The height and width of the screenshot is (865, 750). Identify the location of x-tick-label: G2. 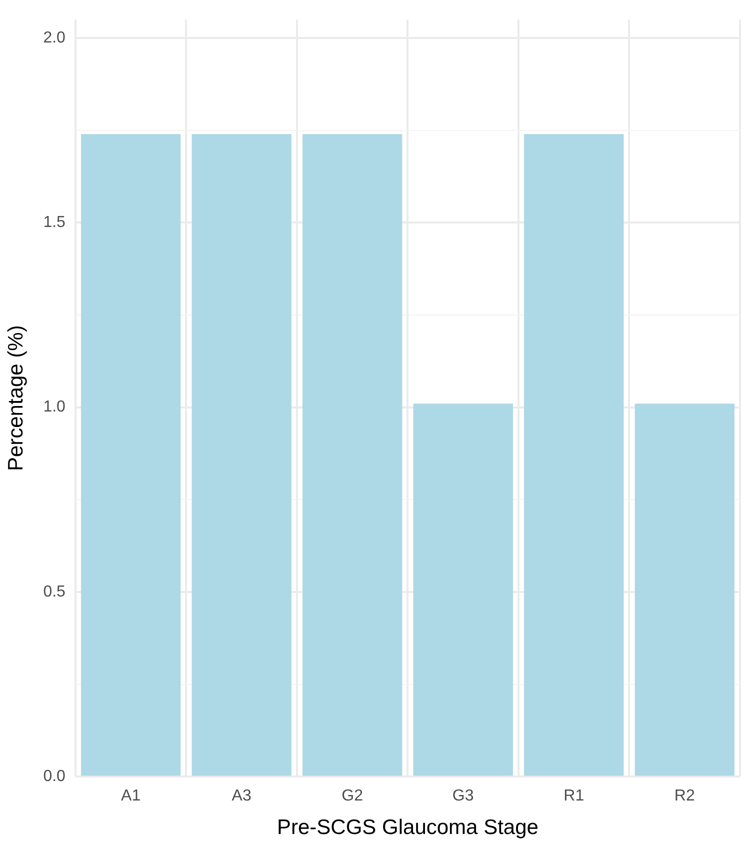
(353, 796).